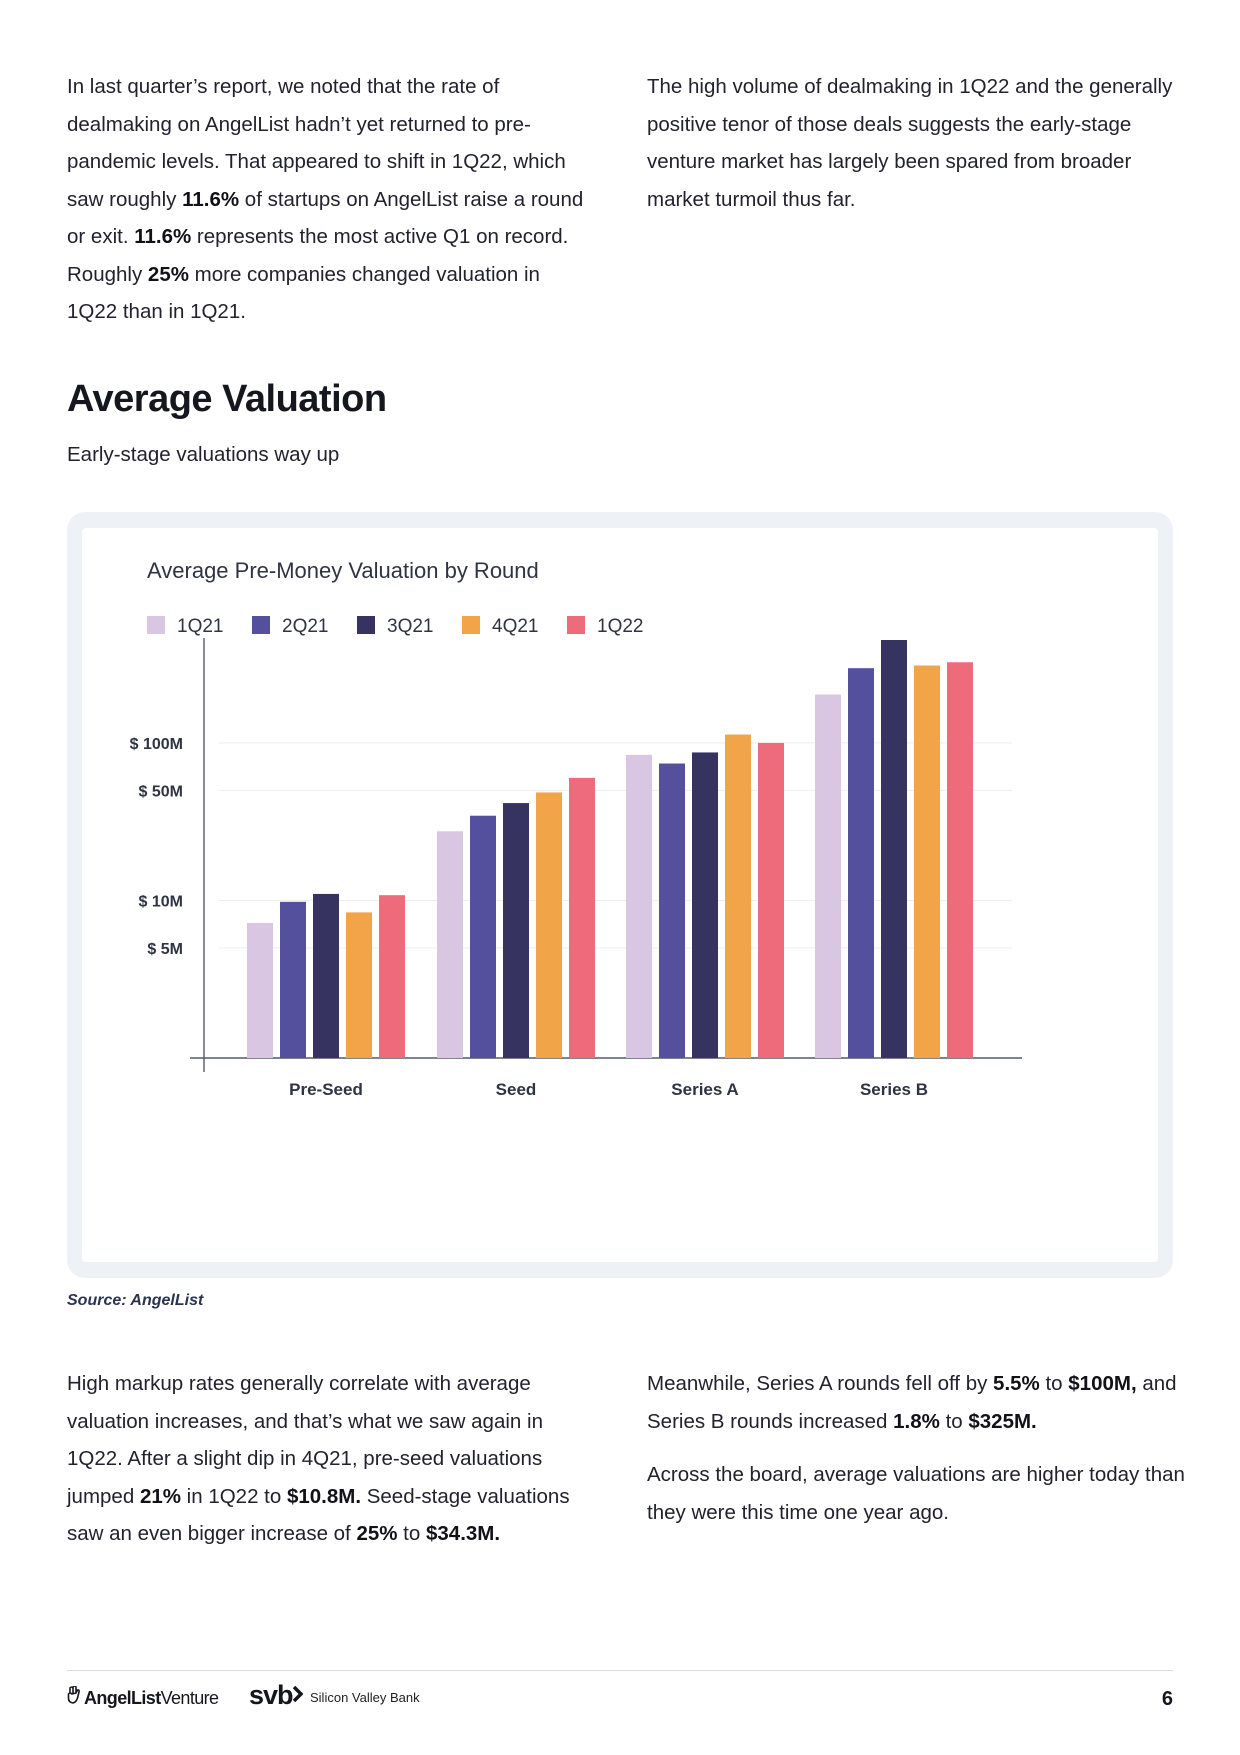 This screenshot has width=1240, height=1755. Describe the element at coordinates (161, 791) in the screenshot. I see `y-tick-label: $ 50M` at that location.